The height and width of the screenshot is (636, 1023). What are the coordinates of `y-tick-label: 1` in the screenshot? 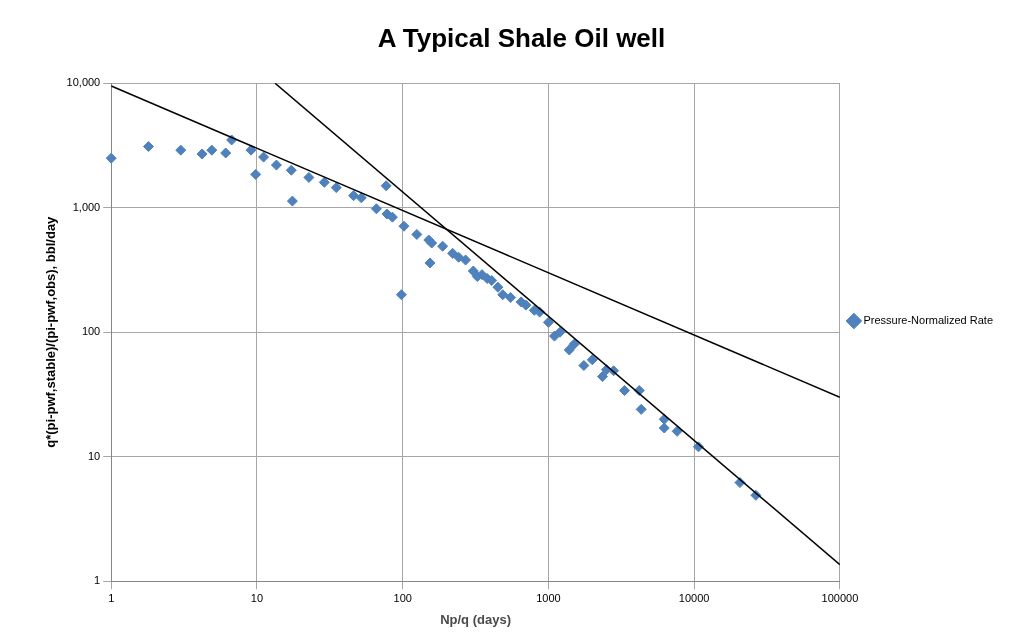 It's located at (97, 580).